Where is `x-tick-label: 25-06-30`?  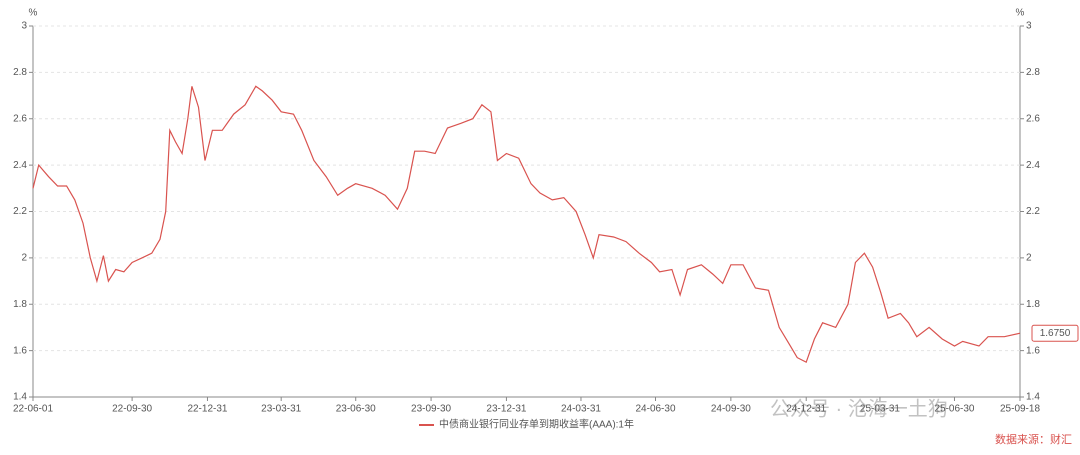
x-tick-label: 25-06-30 is located at coordinates (954, 409).